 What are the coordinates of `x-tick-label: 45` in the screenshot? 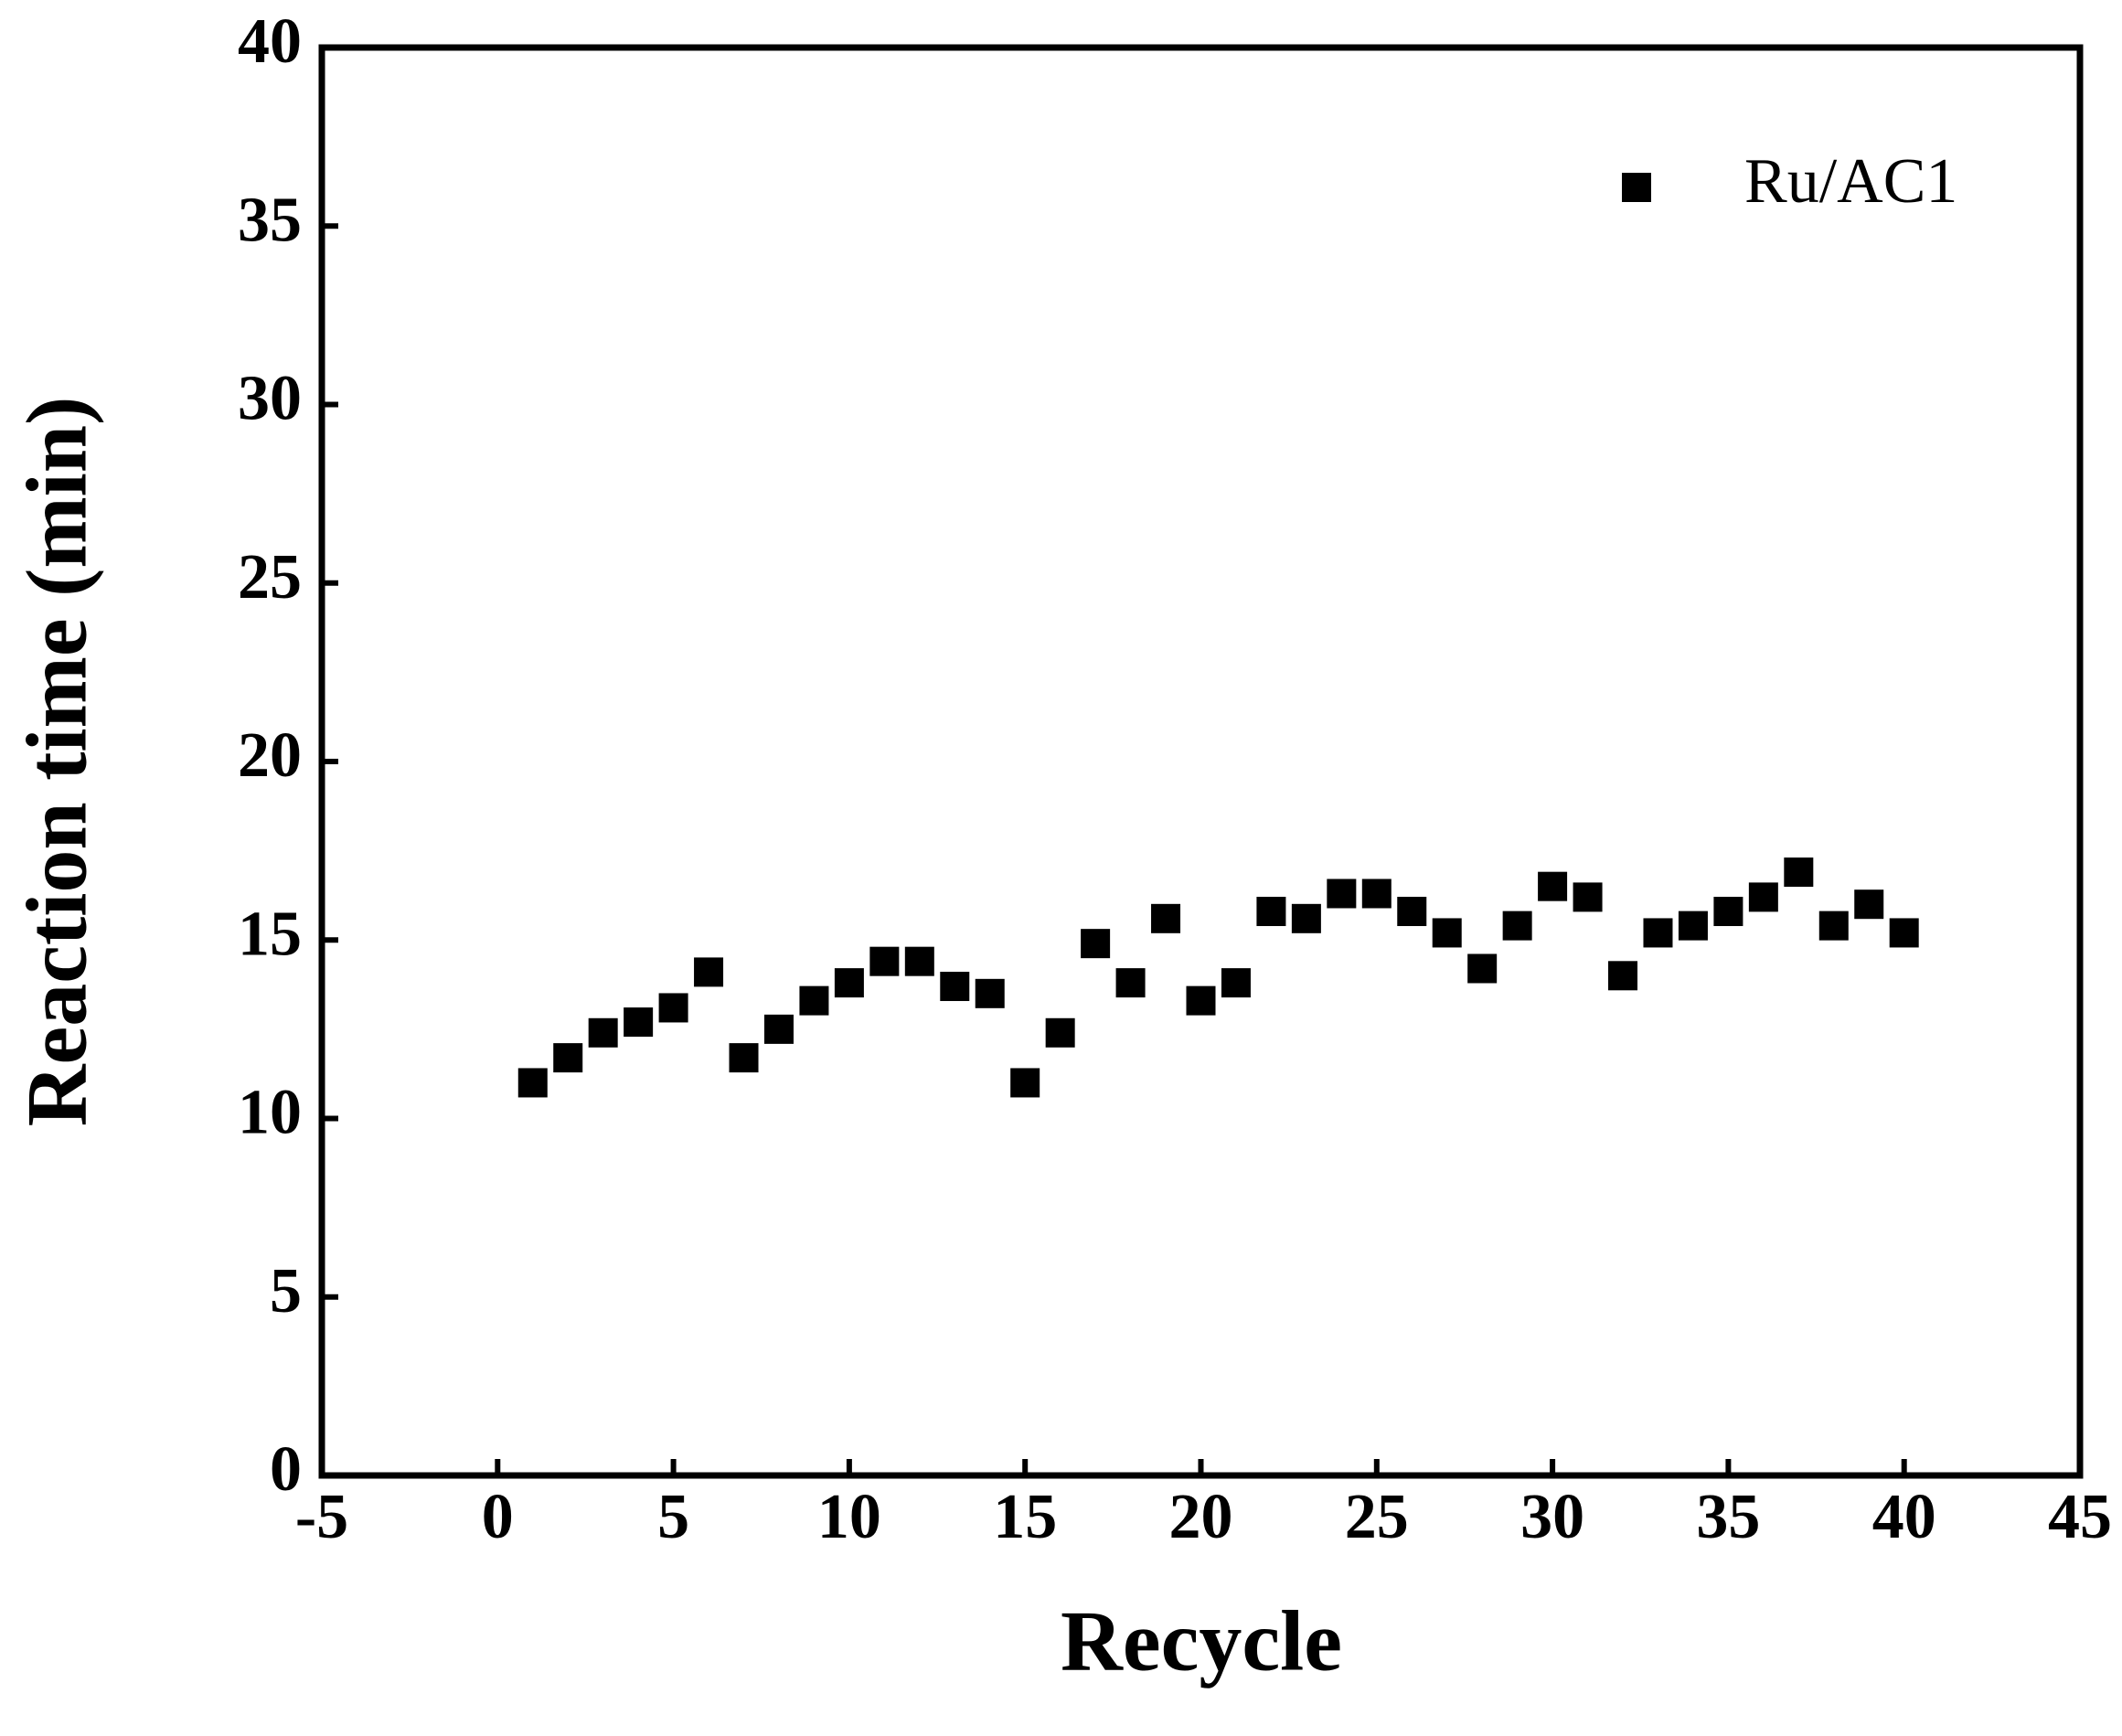 It's located at (2080, 1517).